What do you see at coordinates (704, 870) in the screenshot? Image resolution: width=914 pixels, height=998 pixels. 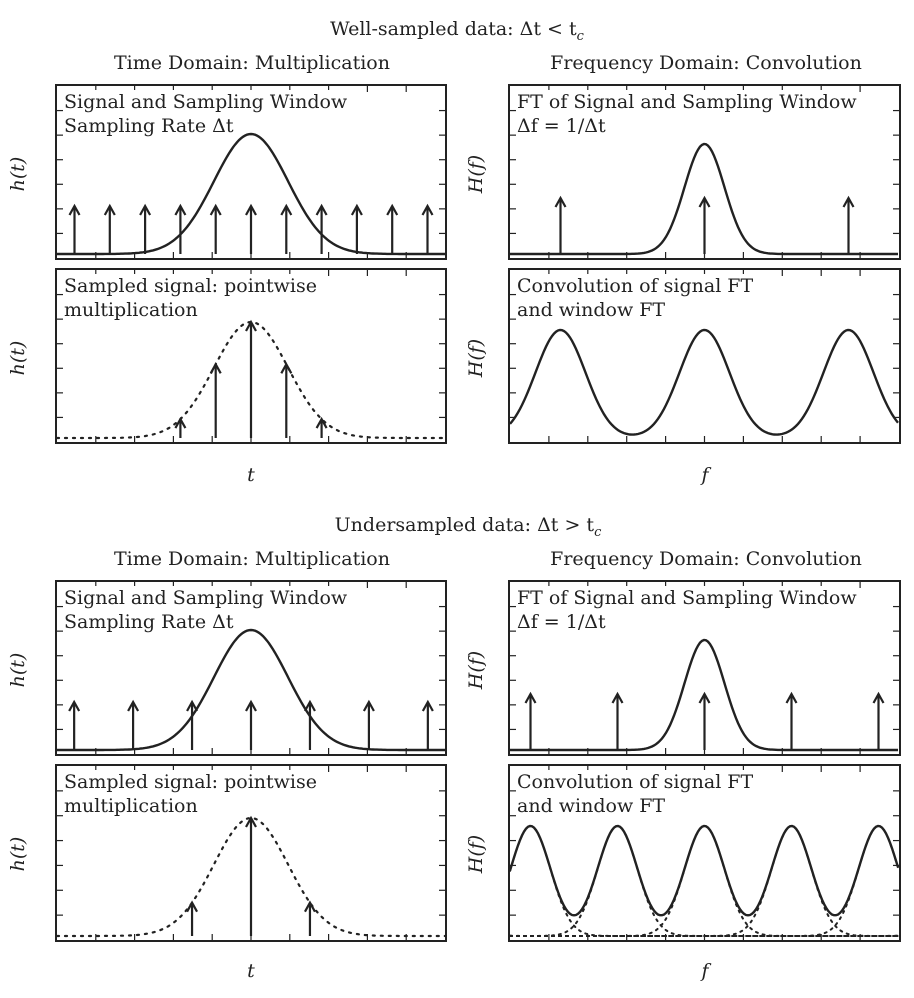 I see `convolution-curve` at bounding box center [704, 870].